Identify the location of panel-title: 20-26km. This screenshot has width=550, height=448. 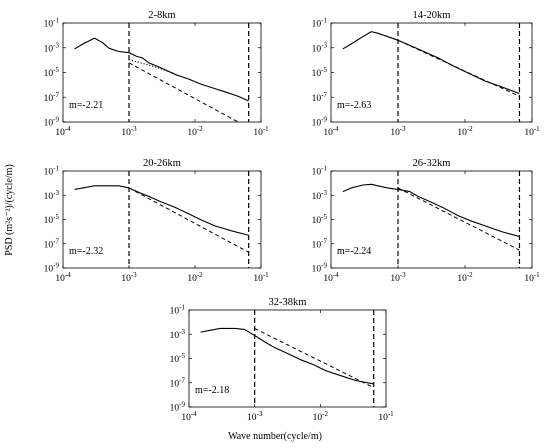
(162, 163).